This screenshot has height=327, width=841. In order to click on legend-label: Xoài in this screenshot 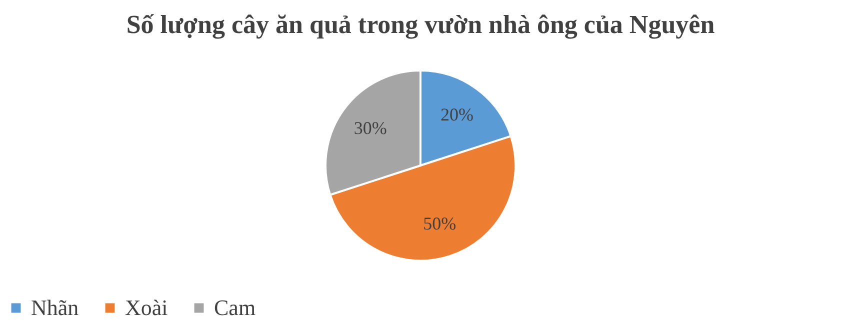, I will do `click(146, 307)`.